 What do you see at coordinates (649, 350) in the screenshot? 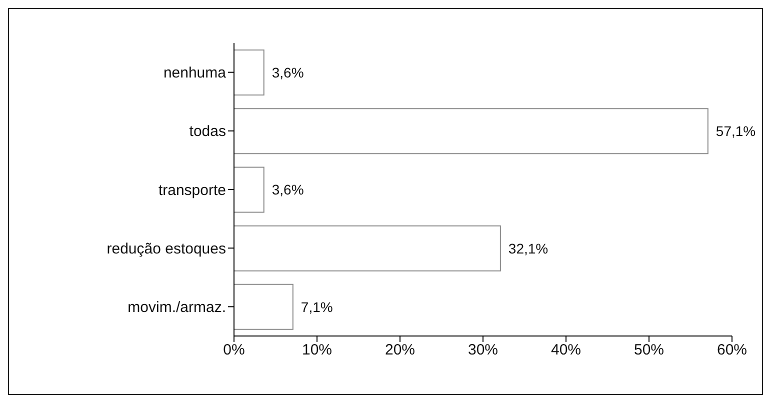
I see `x-tick-label: 50%` at bounding box center [649, 350].